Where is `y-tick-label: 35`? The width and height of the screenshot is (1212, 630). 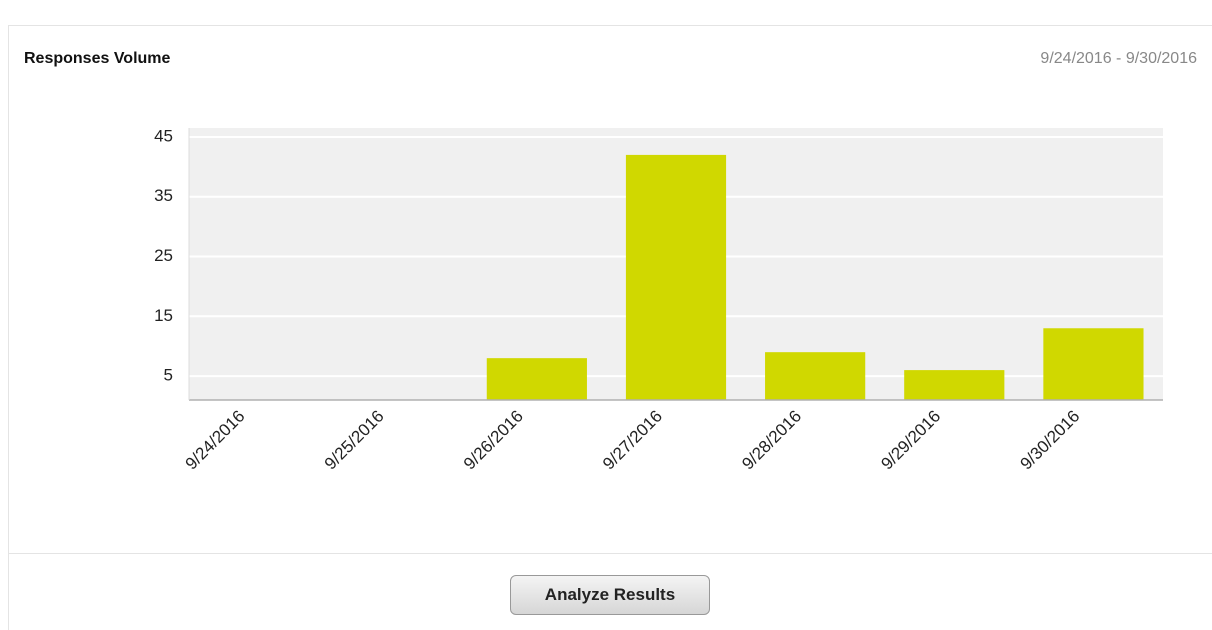
y-tick-label: 35 is located at coordinates (163, 195).